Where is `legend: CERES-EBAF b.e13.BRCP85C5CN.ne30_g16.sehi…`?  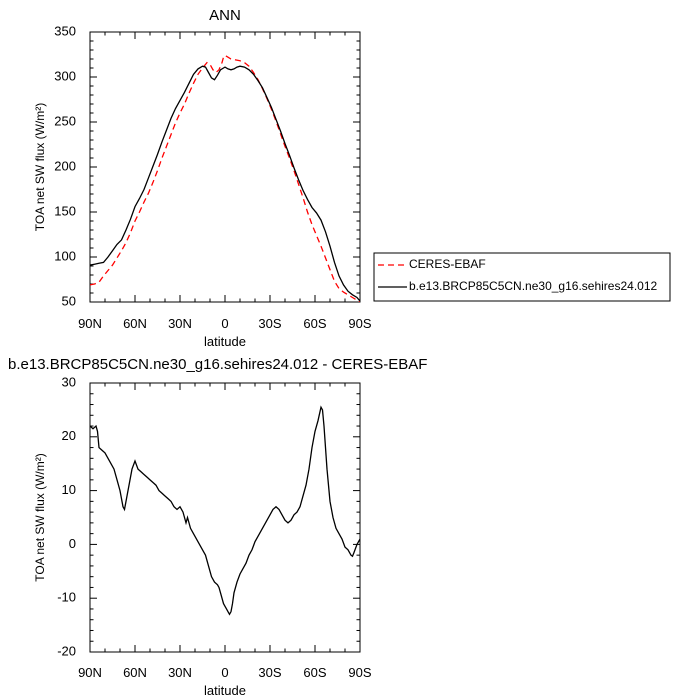
legend: CERES-EBAF b.e13.BRCP85C5CN.ne30_g16.sehi… is located at coordinates (522, 277).